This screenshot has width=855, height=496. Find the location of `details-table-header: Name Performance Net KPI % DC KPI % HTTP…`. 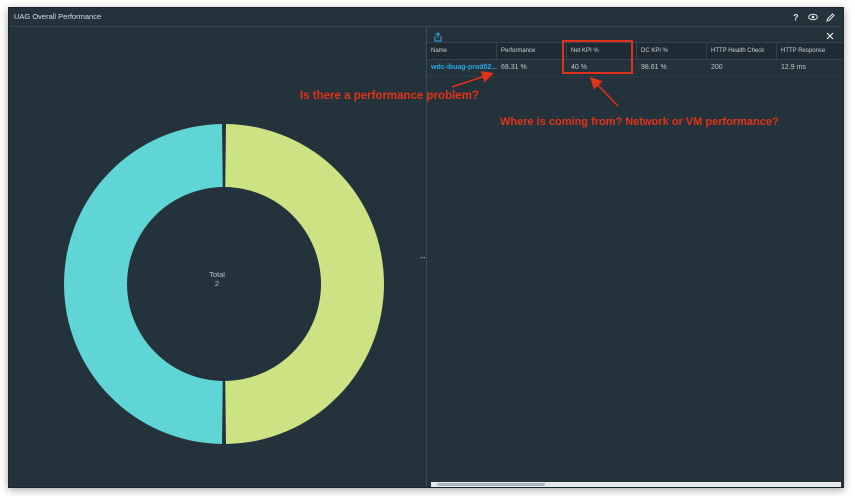

details-table-header: Name Performance Net KPI % DC KPI % HTTP… is located at coordinates (635, 51).